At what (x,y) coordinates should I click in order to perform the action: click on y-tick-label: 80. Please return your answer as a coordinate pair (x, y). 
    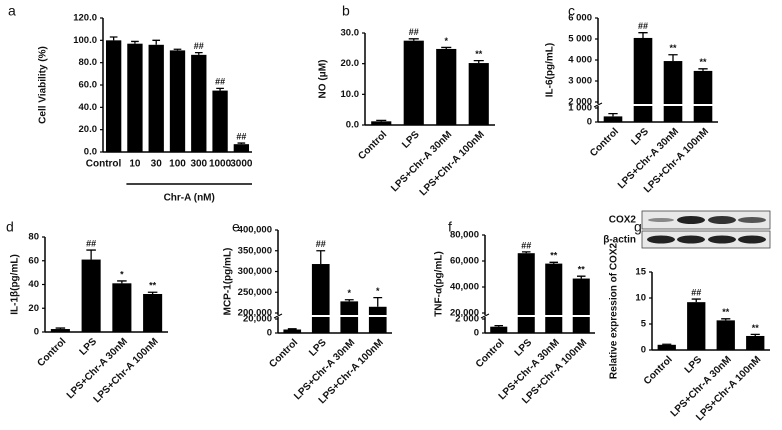
    Looking at the image, I should click on (33, 237).